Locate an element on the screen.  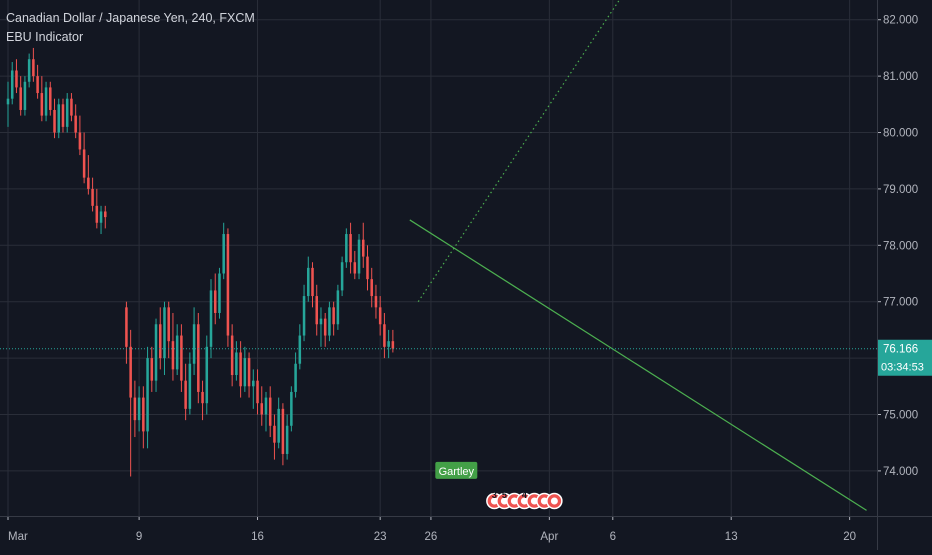
pattern-label-gartley: Gartley is located at coordinates (456, 470).